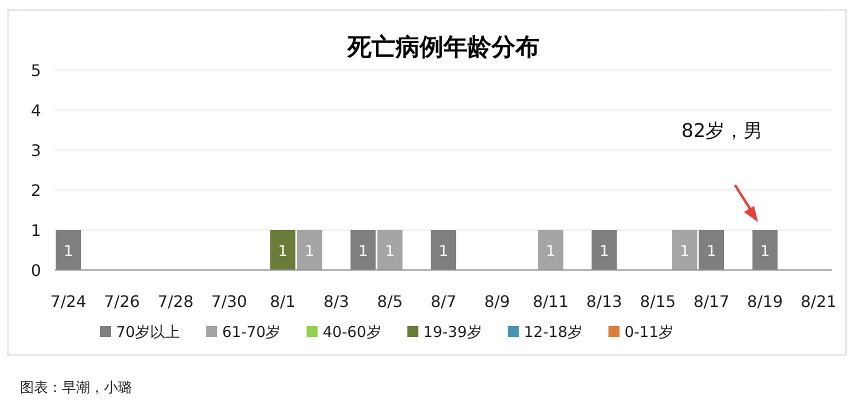 The image size is (854, 412). What do you see at coordinates (711, 301) in the screenshot?
I see `x-tick-label: 8/17` at bounding box center [711, 301].